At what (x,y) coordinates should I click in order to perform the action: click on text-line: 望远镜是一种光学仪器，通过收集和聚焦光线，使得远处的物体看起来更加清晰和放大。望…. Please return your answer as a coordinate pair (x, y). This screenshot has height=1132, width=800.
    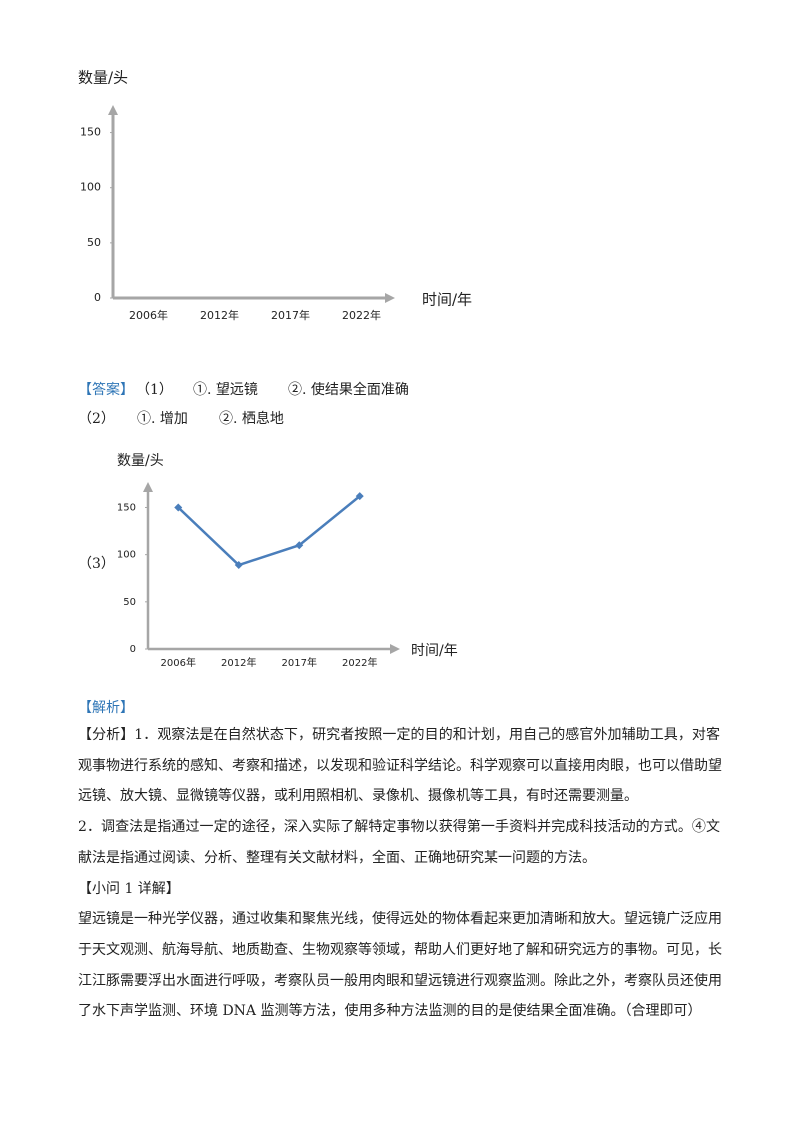
    Looking at the image, I should click on (400, 919).